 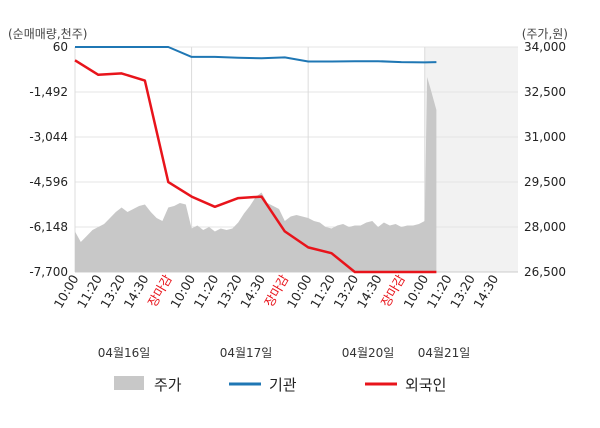 I want to click on right-tick-label: 26,500, so click(x=545, y=272).